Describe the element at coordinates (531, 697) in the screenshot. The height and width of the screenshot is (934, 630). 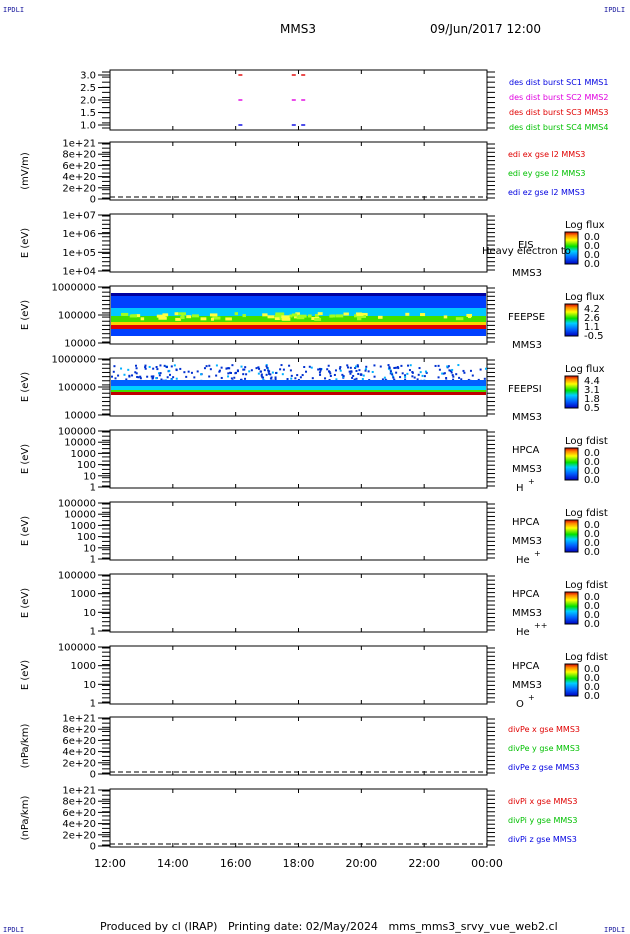
I see `charge-label: +` at that location.